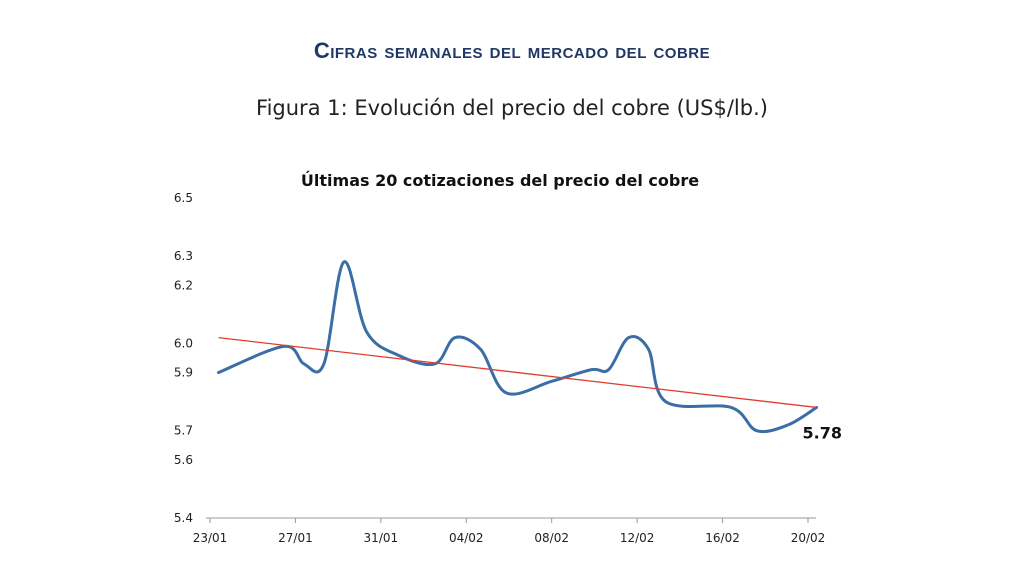  I want to click on last-value-label: 5.78, so click(822, 432).